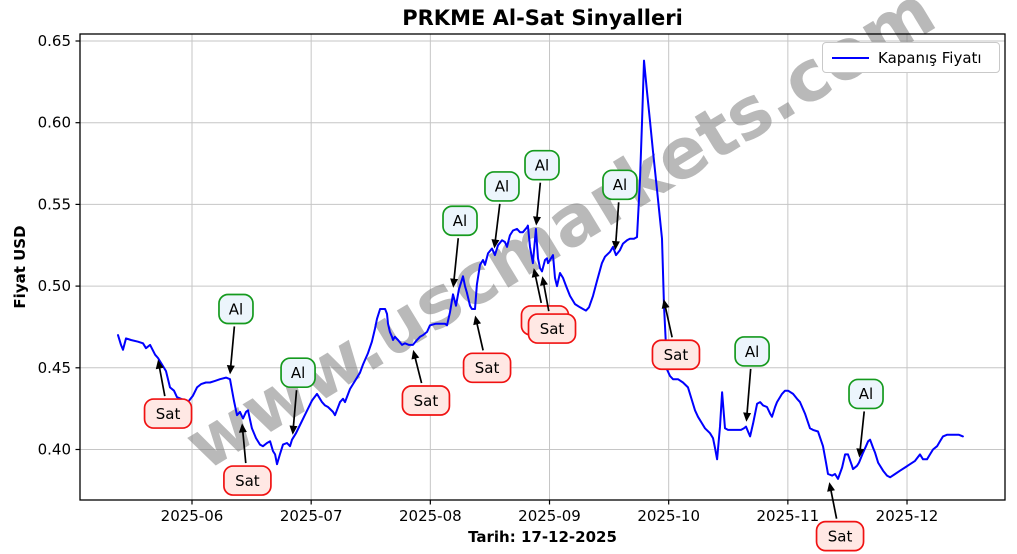 Image resolution: width=1017 pixels, height=554 pixels. Describe the element at coordinates (54, 368) in the screenshot. I see `y-tick-label: 0.45` at that location.